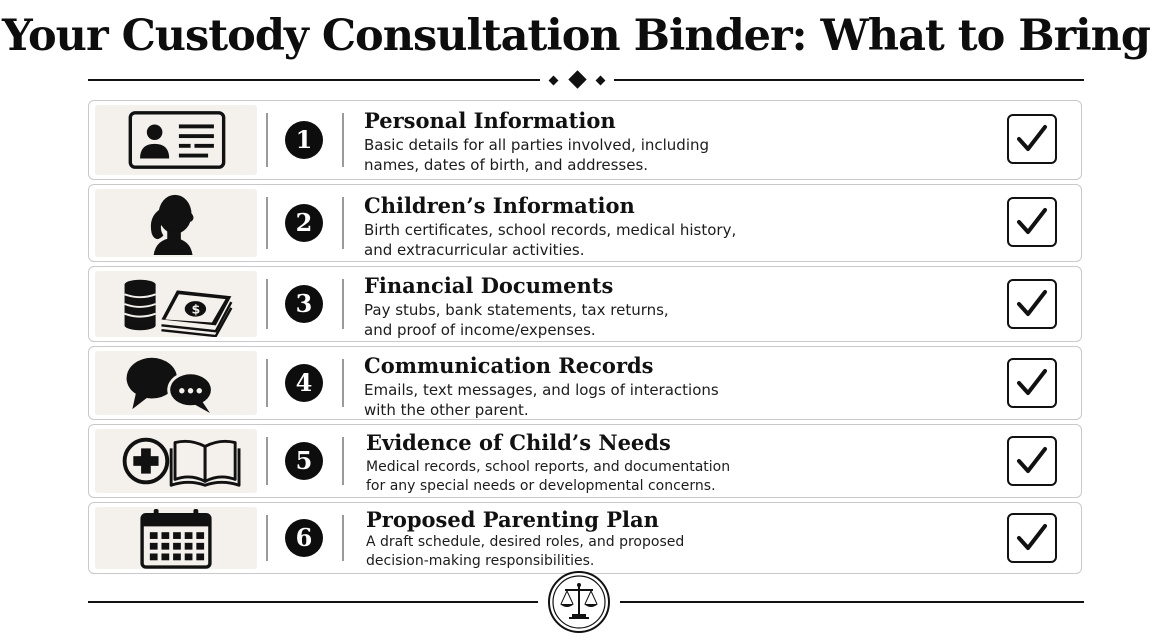  Describe the element at coordinates (176, 461) in the screenshot. I see `medical-book-icon` at that location.